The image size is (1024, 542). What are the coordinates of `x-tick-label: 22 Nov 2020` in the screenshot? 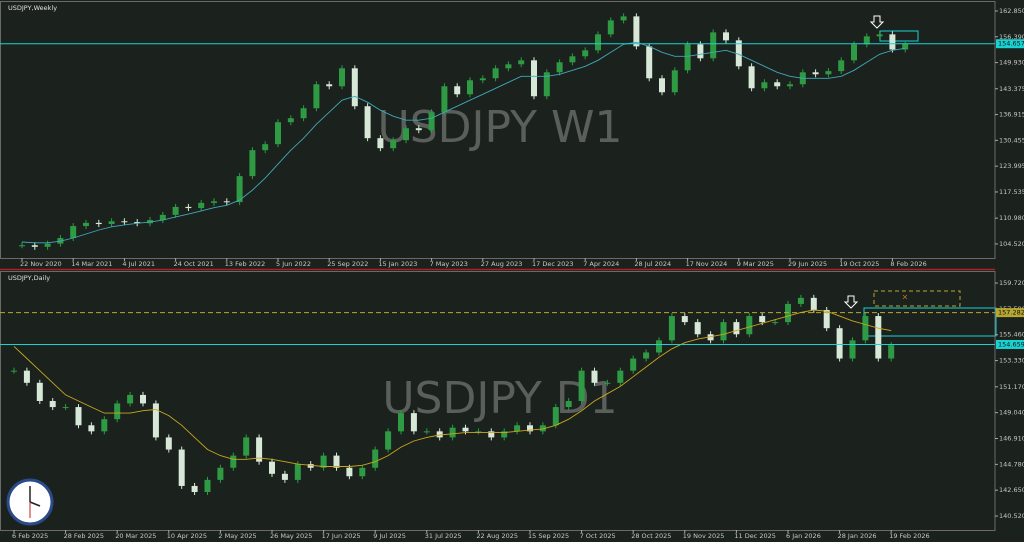 It's located at (41, 264).